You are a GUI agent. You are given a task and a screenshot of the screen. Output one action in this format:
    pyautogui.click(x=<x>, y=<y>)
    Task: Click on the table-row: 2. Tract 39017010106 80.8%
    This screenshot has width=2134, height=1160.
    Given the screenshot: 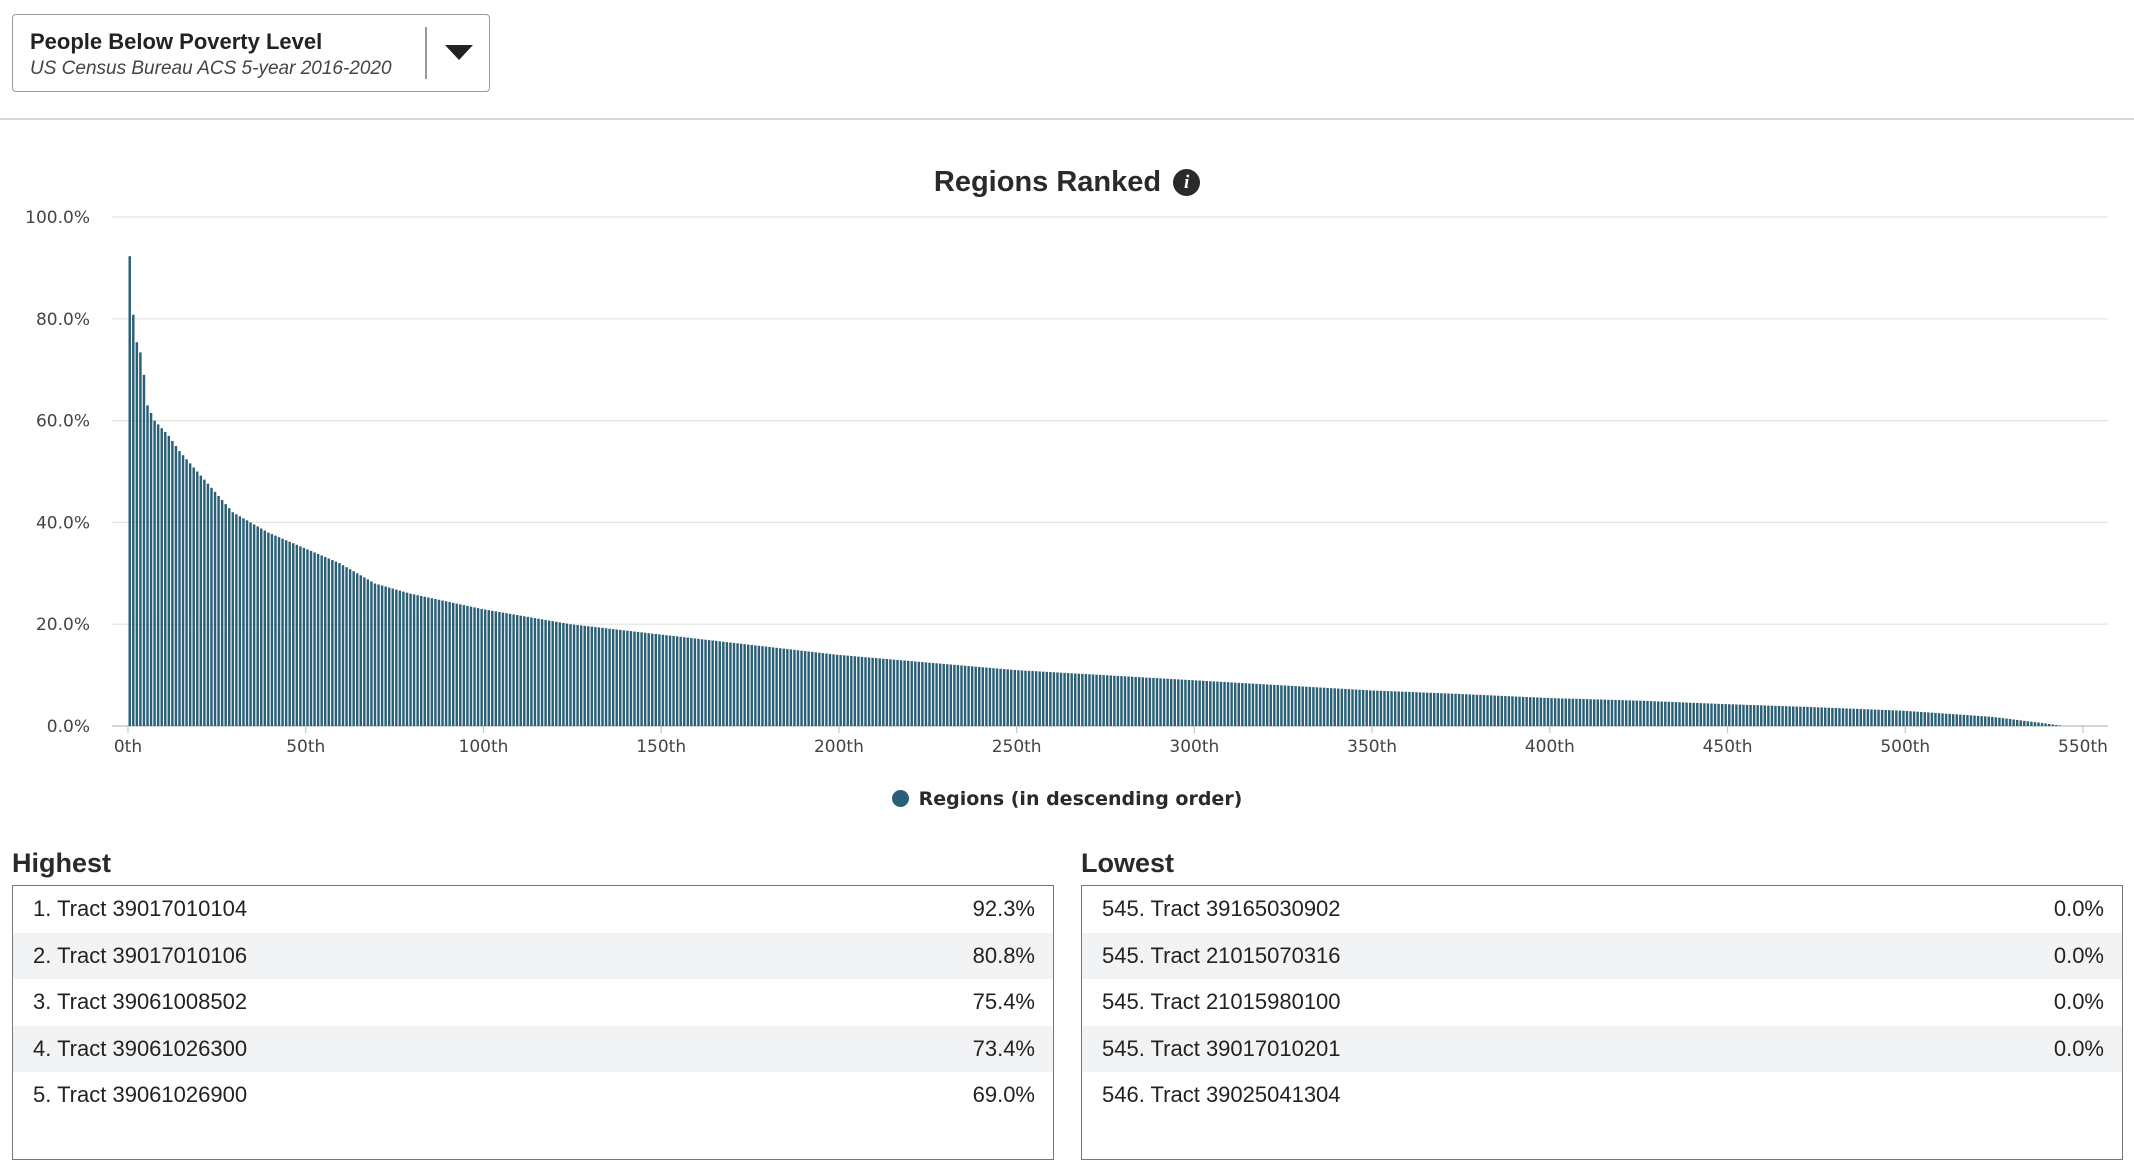 What is the action you would take?
    pyautogui.click(x=533, y=955)
    